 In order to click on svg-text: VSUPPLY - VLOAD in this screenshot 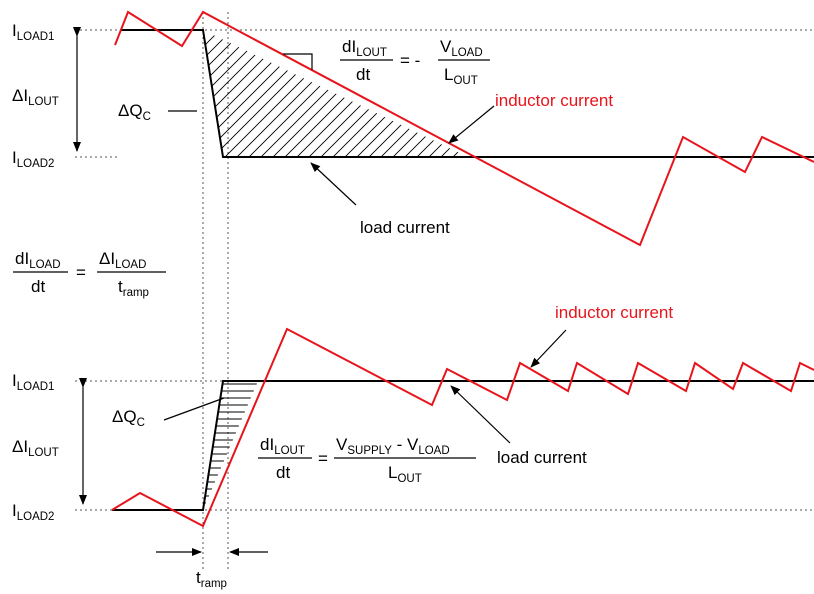, I will do `click(393, 446)`.